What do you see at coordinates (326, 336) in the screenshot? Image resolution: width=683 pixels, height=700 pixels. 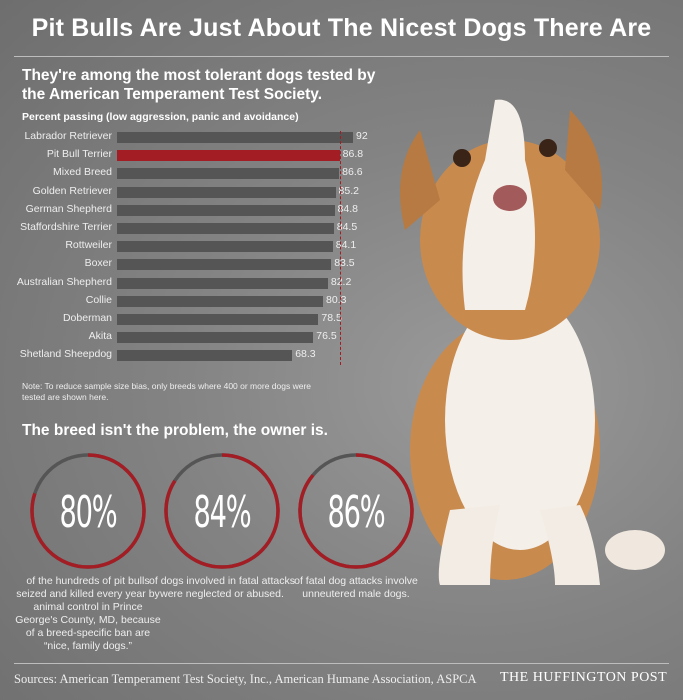 I see `bar-value: 76.5` at bounding box center [326, 336].